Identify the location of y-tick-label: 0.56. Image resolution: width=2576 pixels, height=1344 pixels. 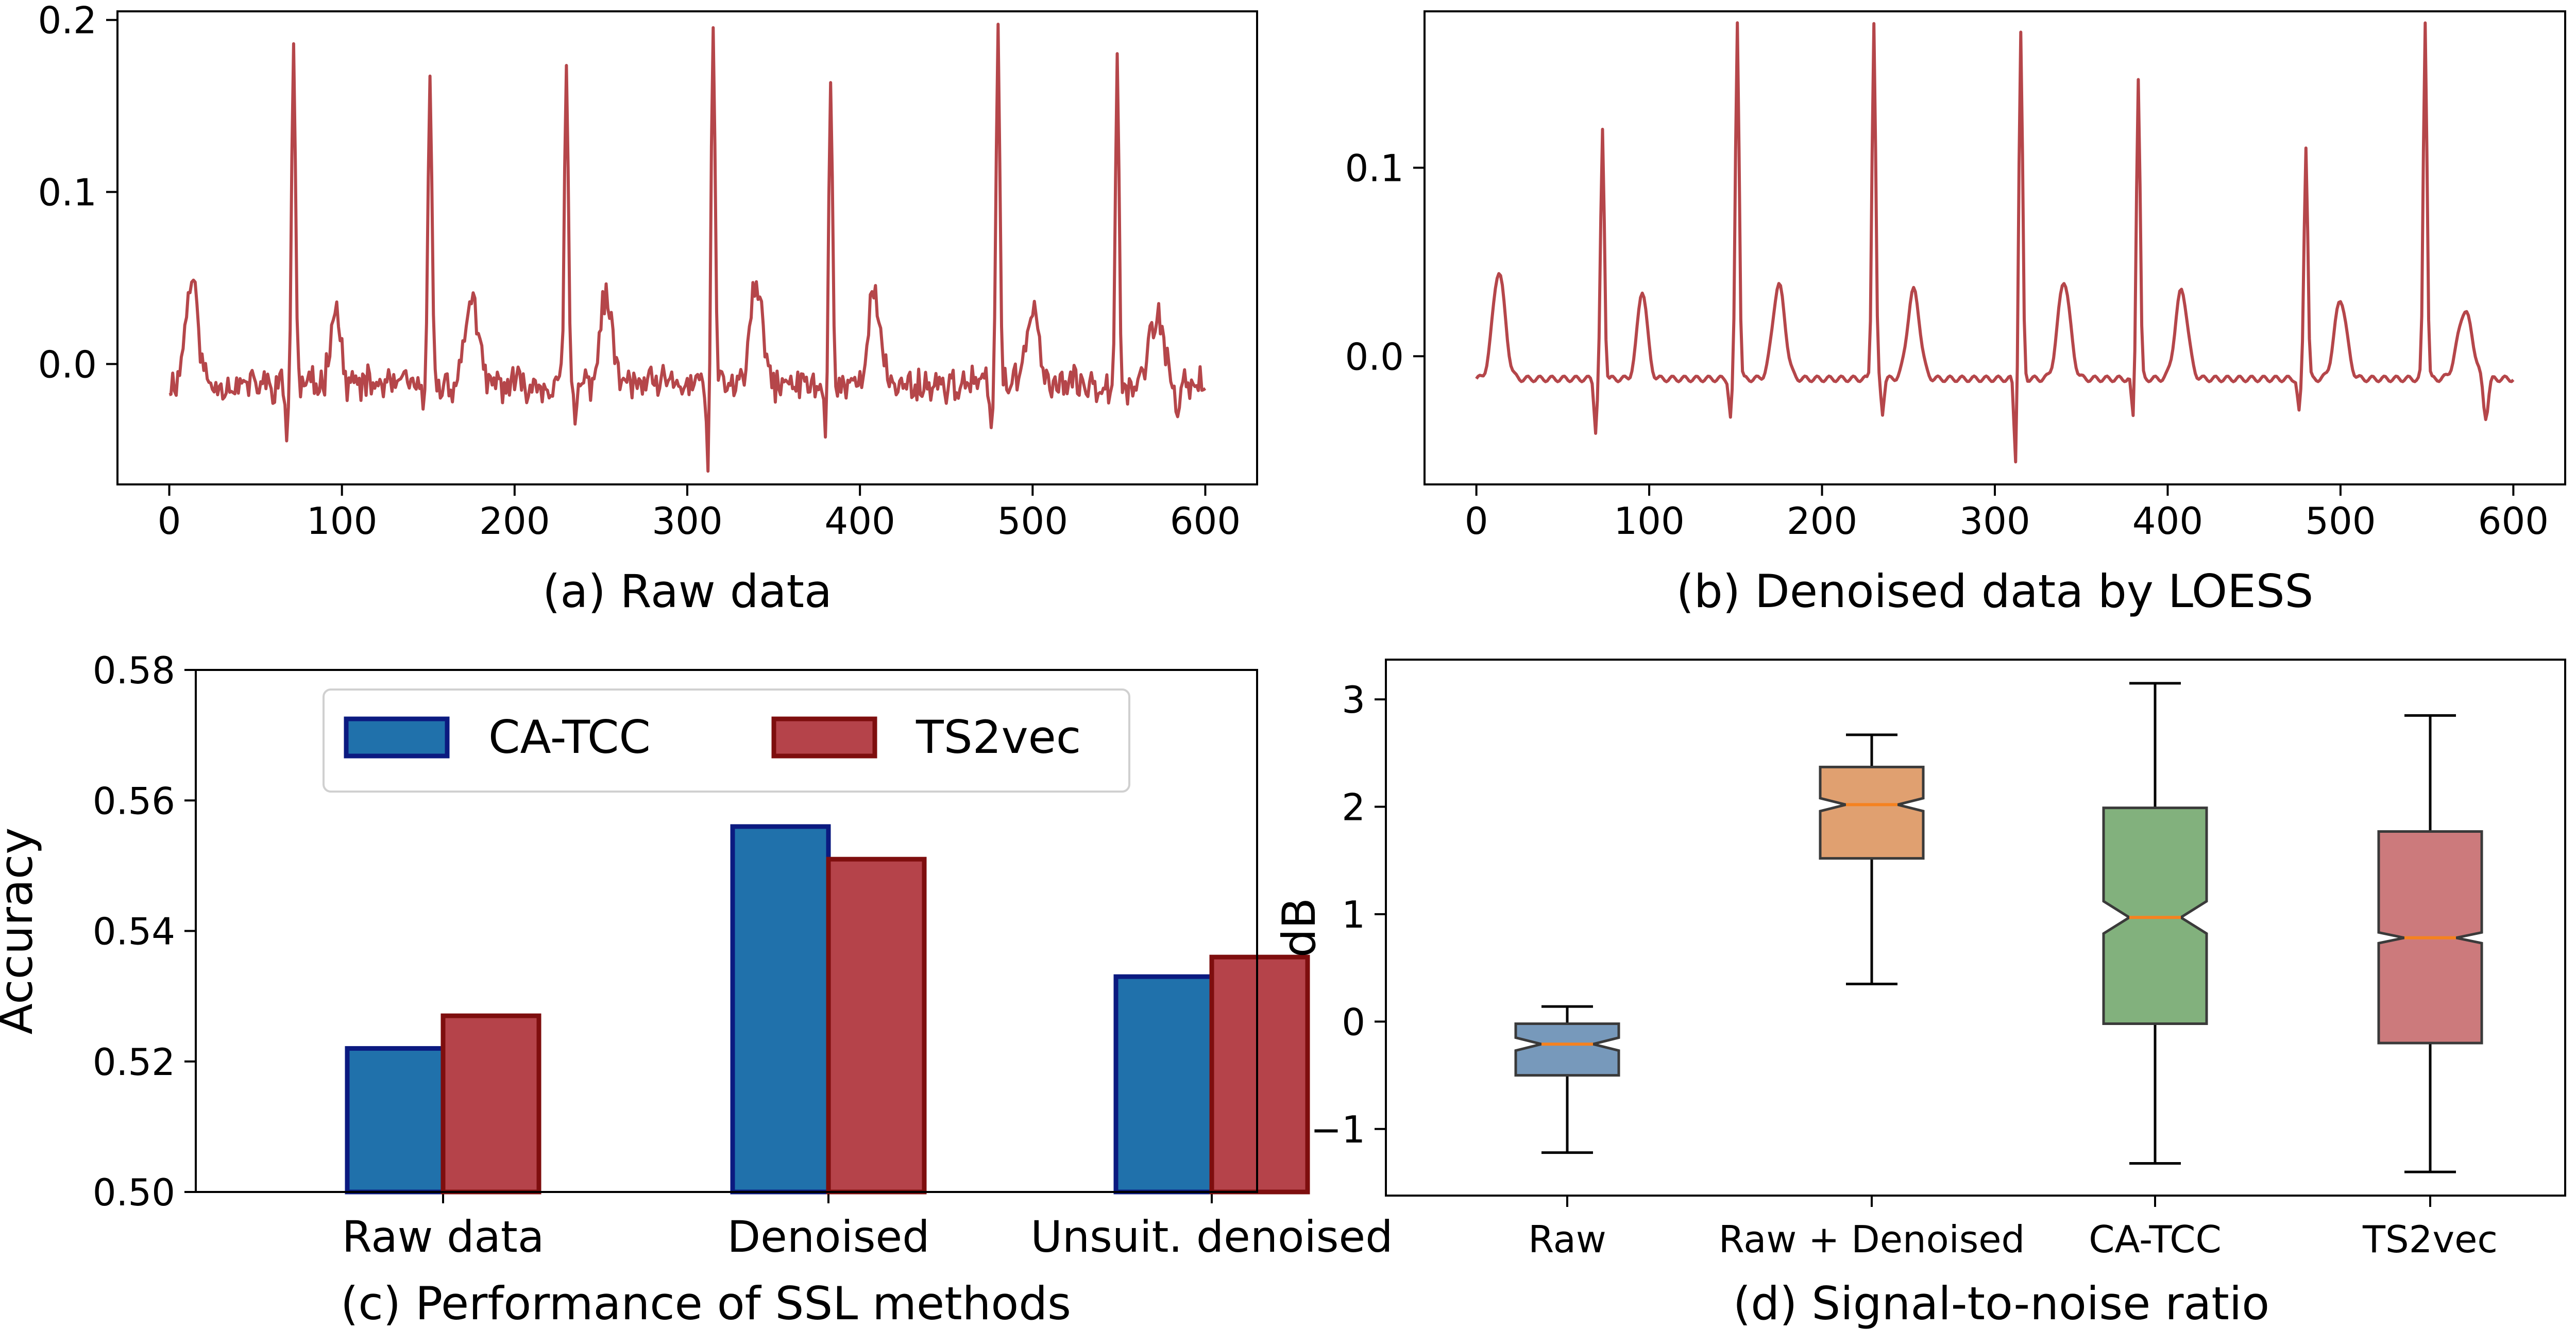
(134, 800).